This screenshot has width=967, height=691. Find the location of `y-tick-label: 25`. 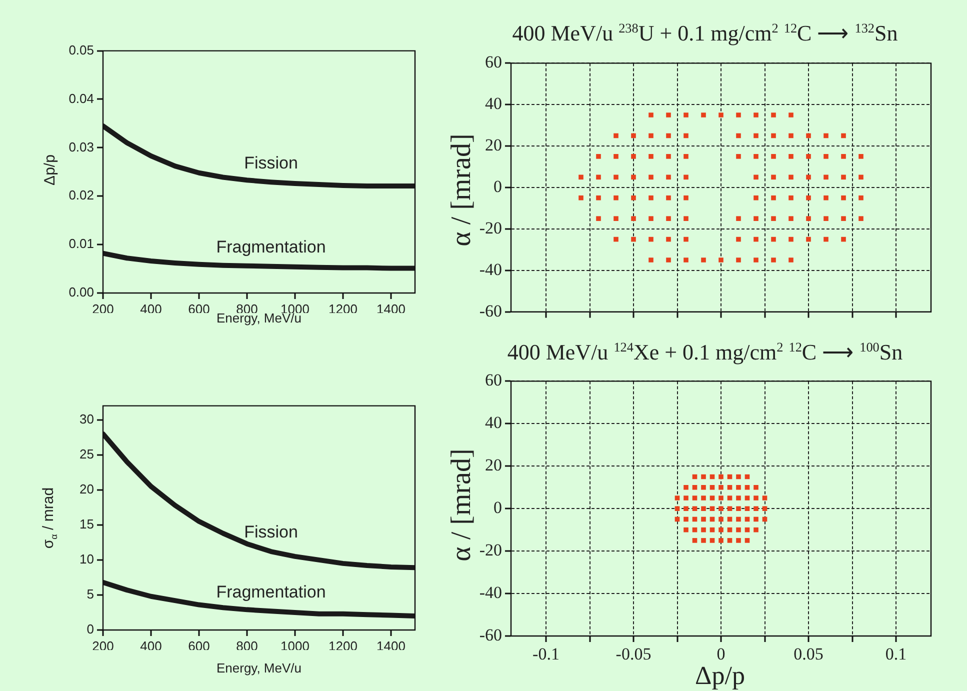

y-tick-label: 25 is located at coordinates (87, 454).